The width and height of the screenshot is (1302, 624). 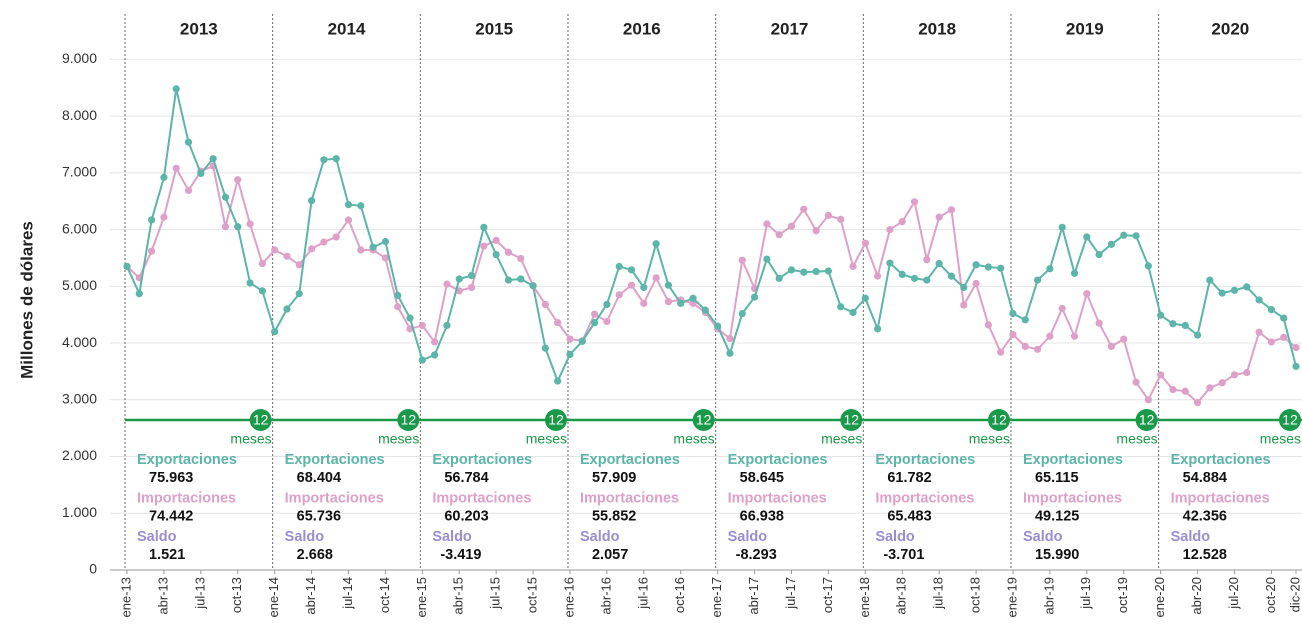 What do you see at coordinates (1011, 597) in the screenshot?
I see `x-tick-label: ene-19` at bounding box center [1011, 597].